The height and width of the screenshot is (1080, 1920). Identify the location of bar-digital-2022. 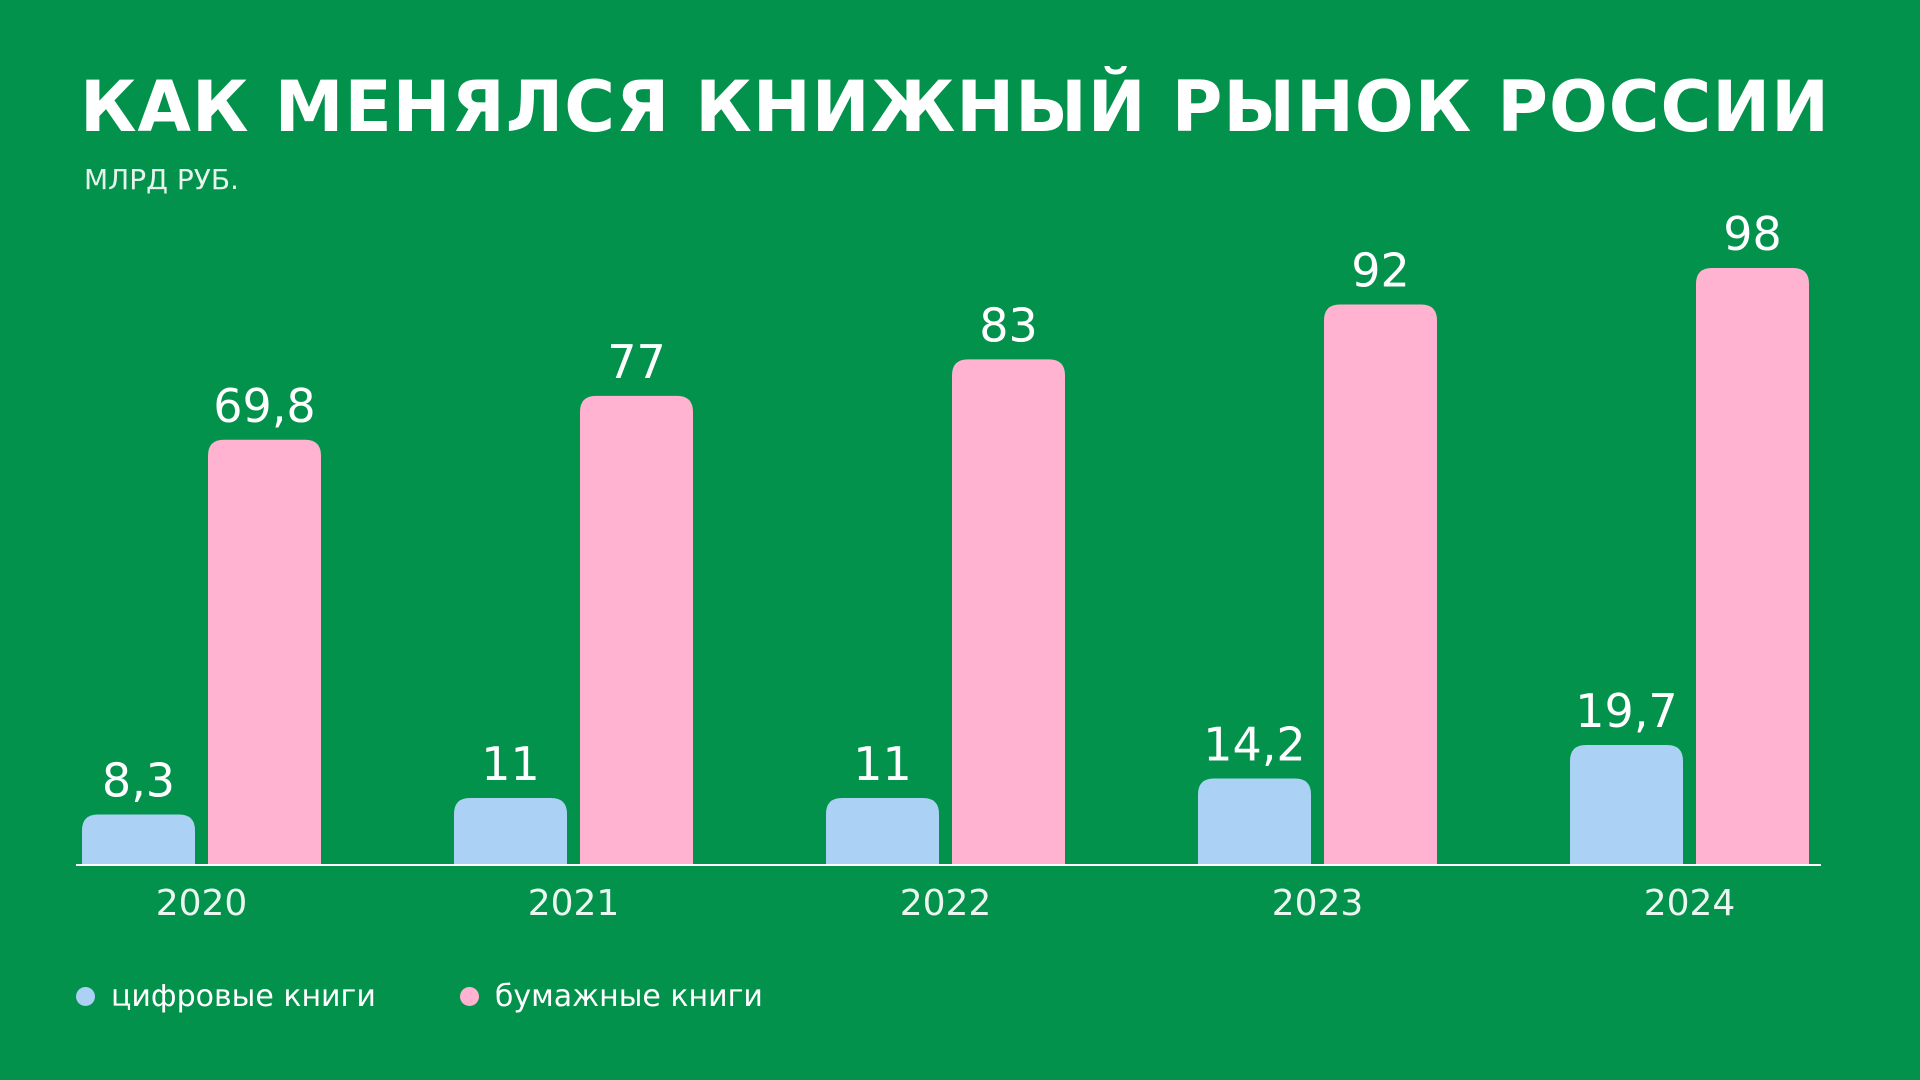
(882, 831).